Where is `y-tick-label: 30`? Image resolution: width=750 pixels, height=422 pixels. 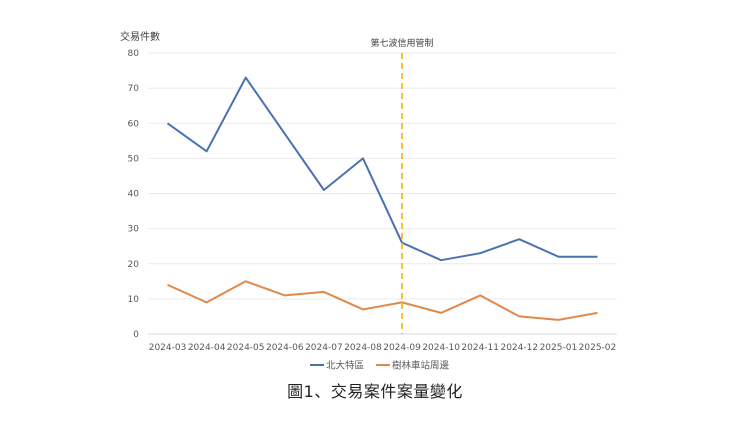 y-tick-label: 30 is located at coordinates (134, 230).